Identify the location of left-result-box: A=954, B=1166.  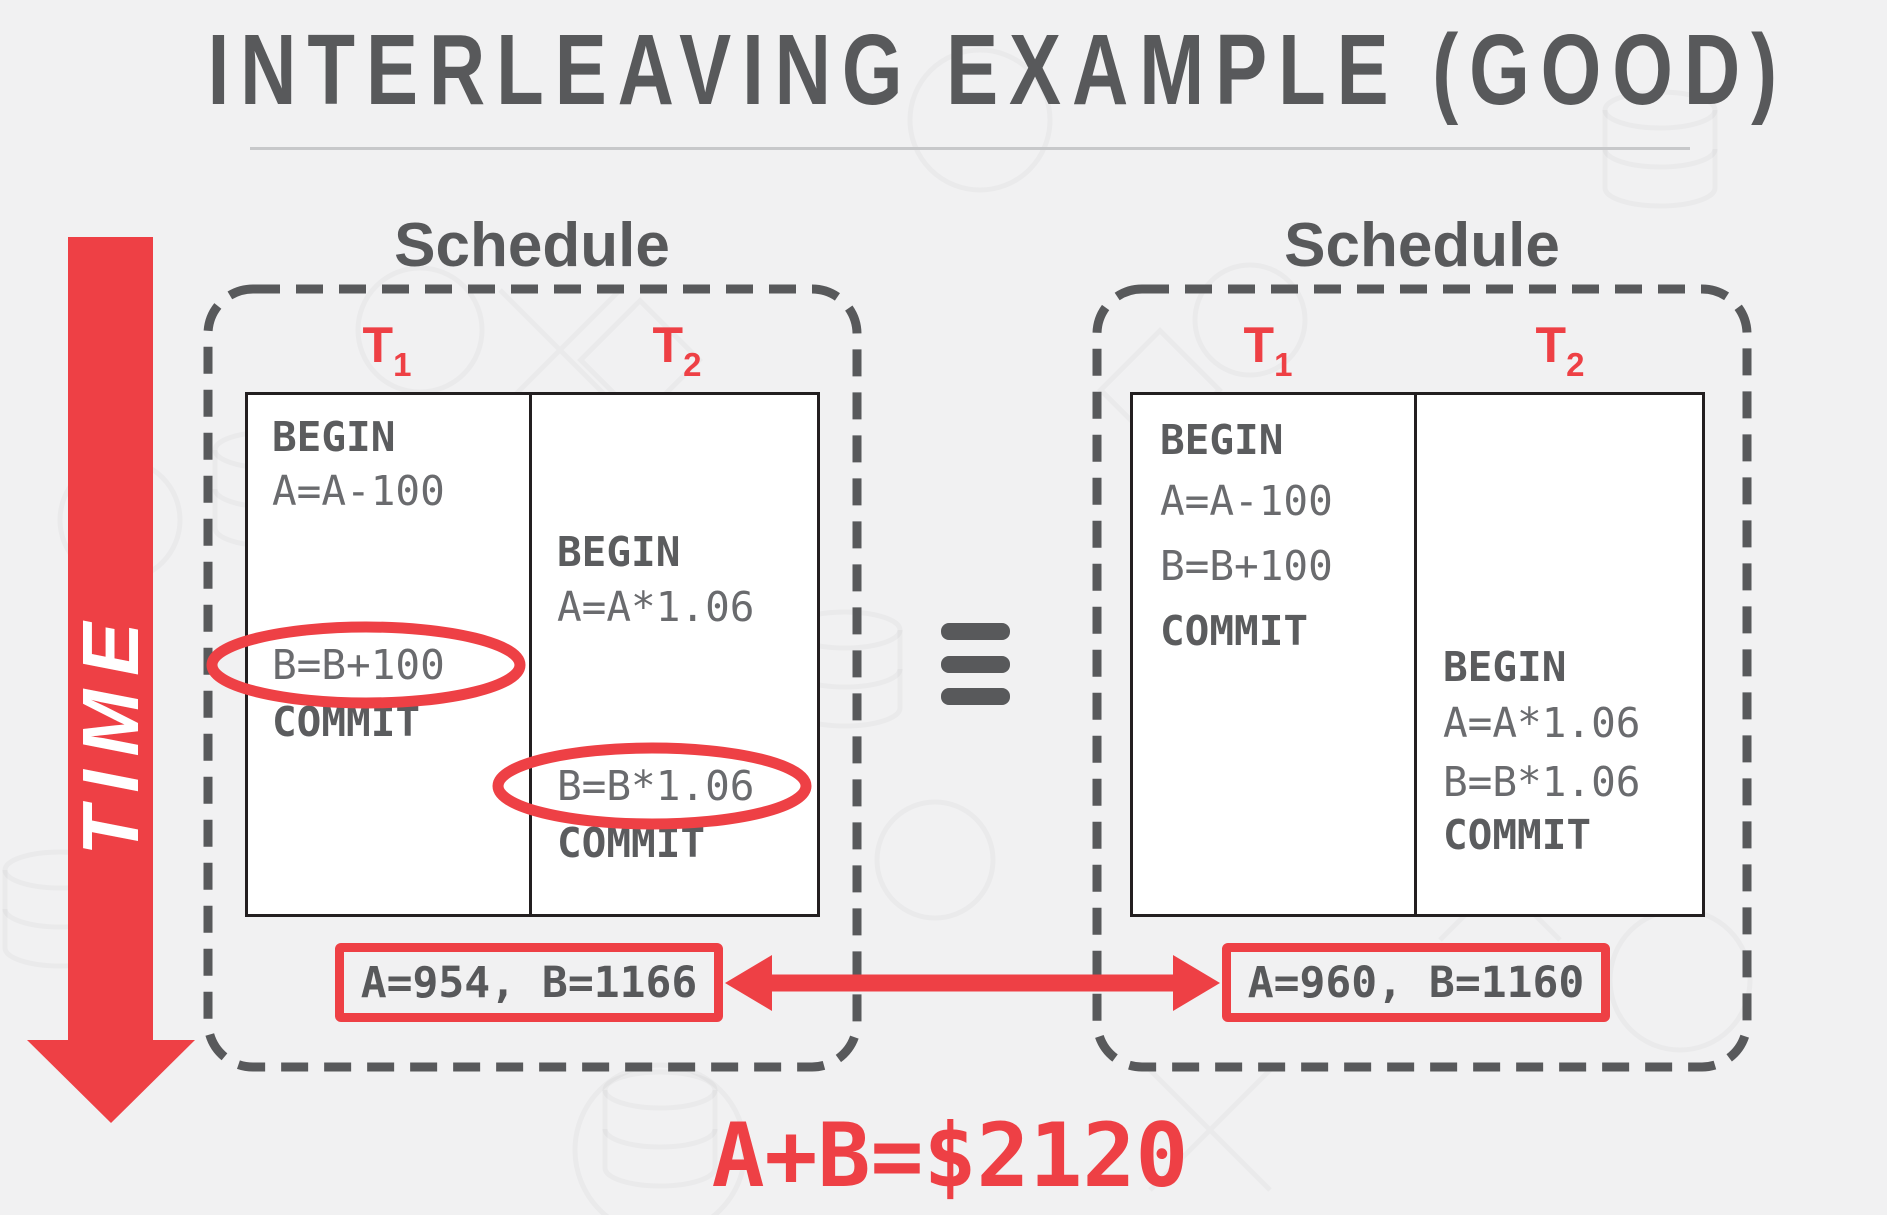
(529, 982).